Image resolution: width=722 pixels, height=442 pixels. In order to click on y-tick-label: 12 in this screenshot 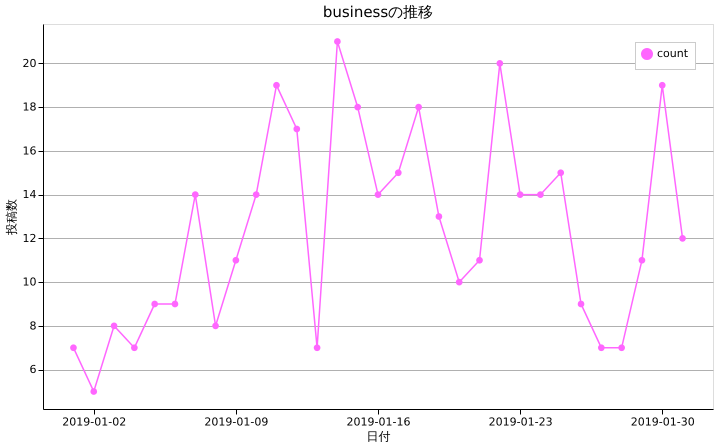, I will do `click(29, 238)`.